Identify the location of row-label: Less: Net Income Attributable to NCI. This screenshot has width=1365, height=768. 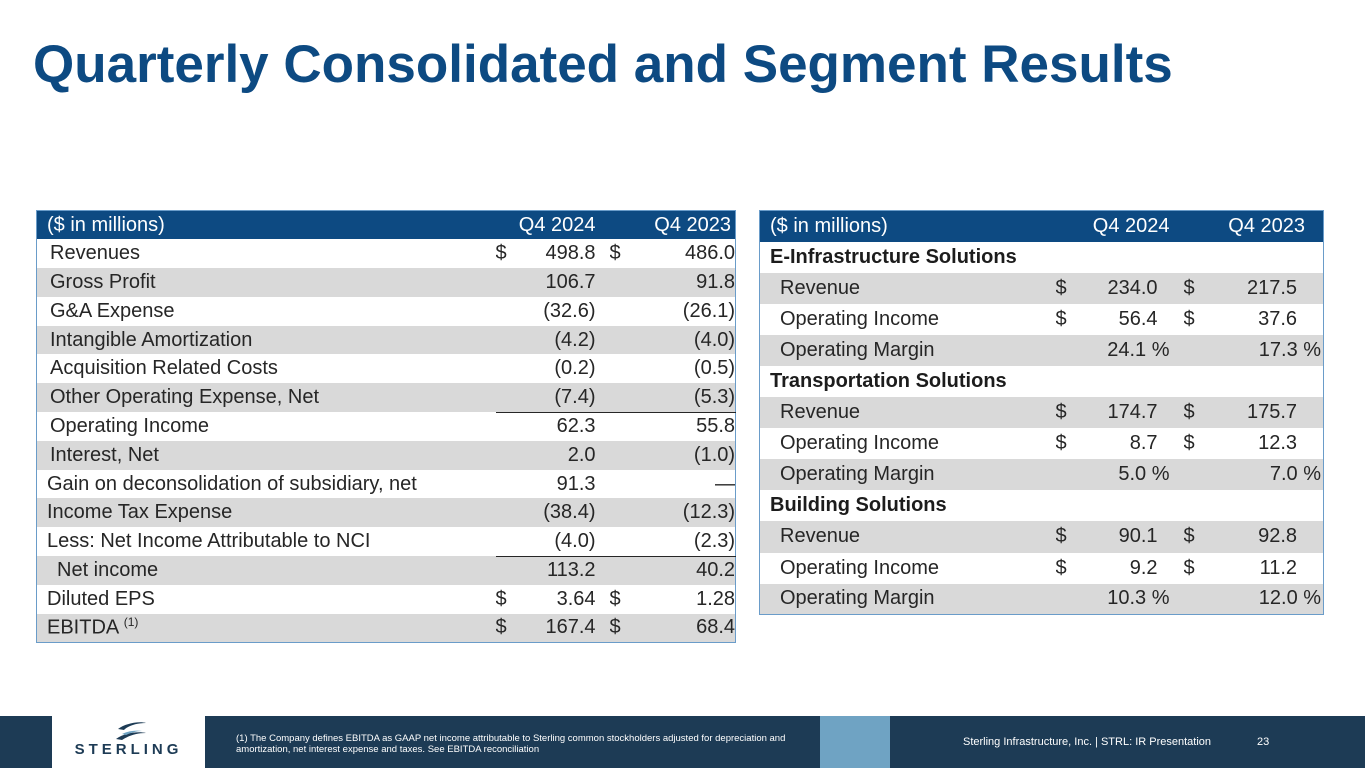
(209, 541).